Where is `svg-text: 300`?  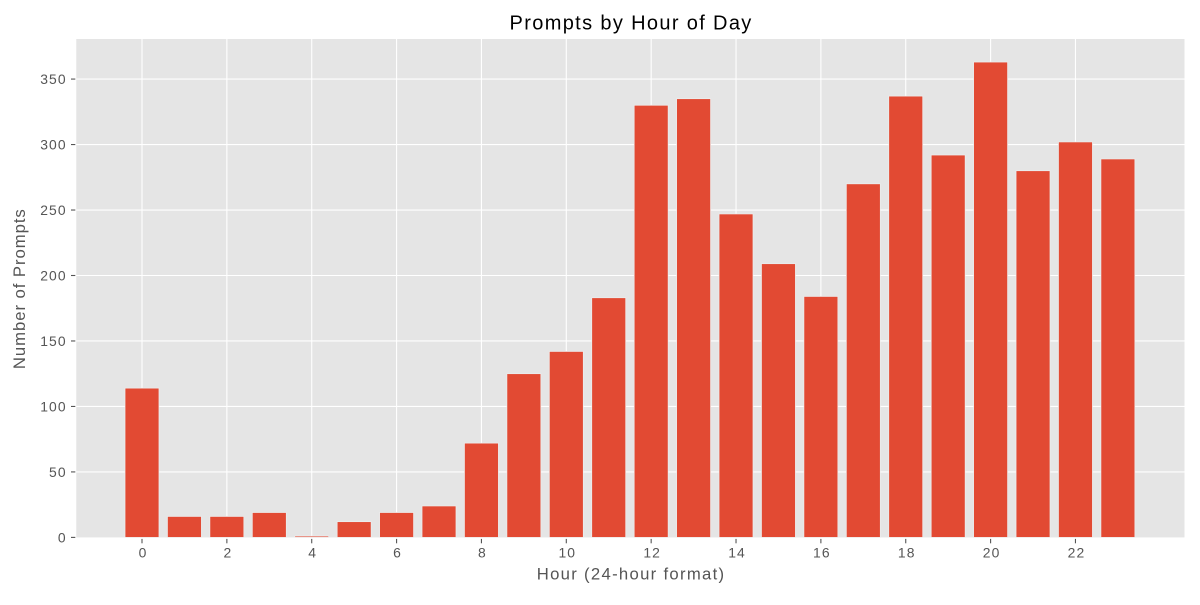
svg-text: 300 is located at coordinates (53, 144).